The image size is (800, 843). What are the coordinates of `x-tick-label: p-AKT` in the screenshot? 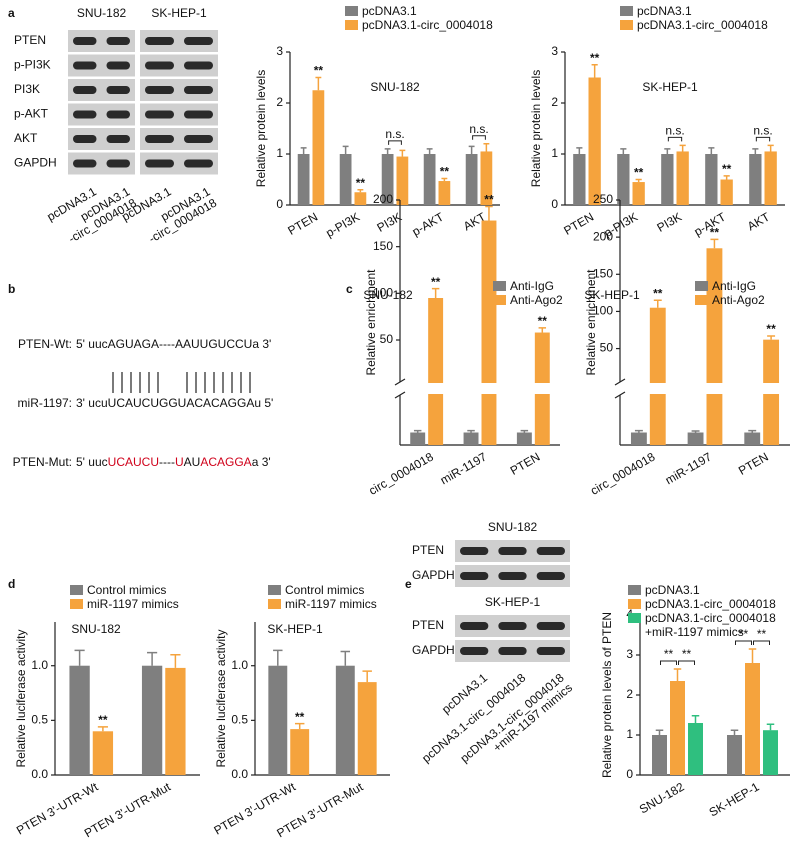 It's located at (428, 223).